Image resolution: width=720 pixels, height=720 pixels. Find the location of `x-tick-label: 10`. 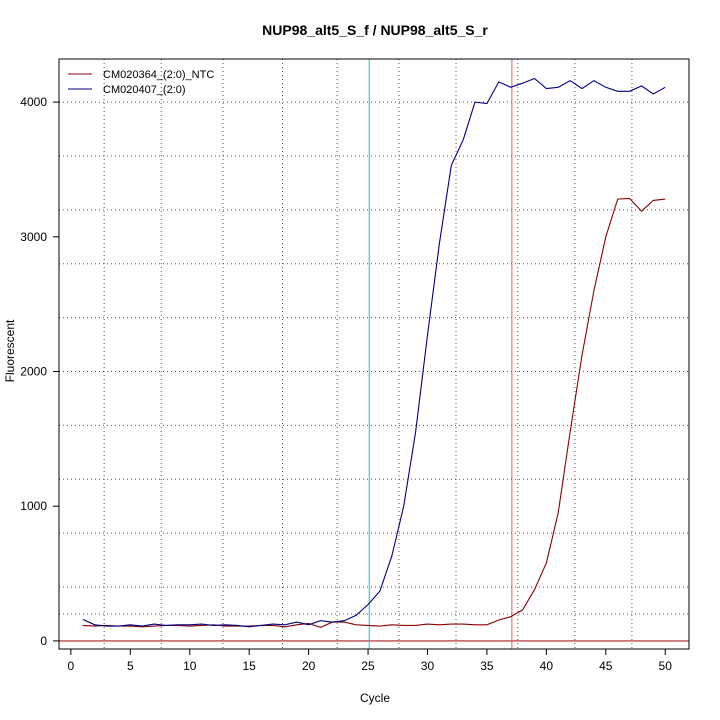

x-tick-label: 10 is located at coordinates (190, 666).